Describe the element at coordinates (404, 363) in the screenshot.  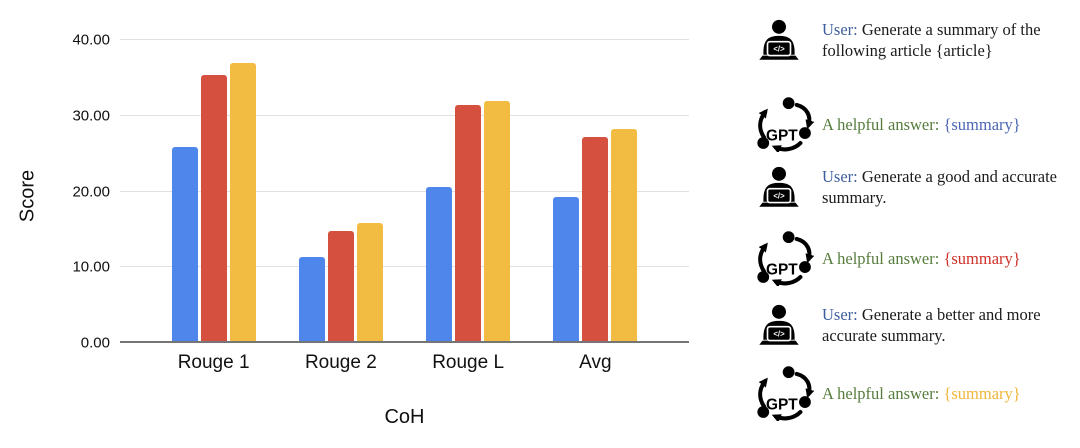
I see `x-axis-category-labels: Rouge 1 Rouge 2 Rouge L Avg` at that location.